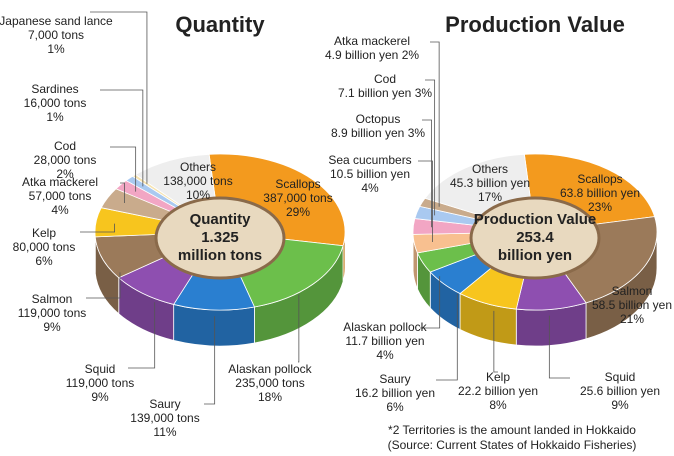 This screenshot has width=674, height=456. What do you see at coordinates (369, 160) in the screenshot?
I see `slice-name: Sea cucumbers` at bounding box center [369, 160].